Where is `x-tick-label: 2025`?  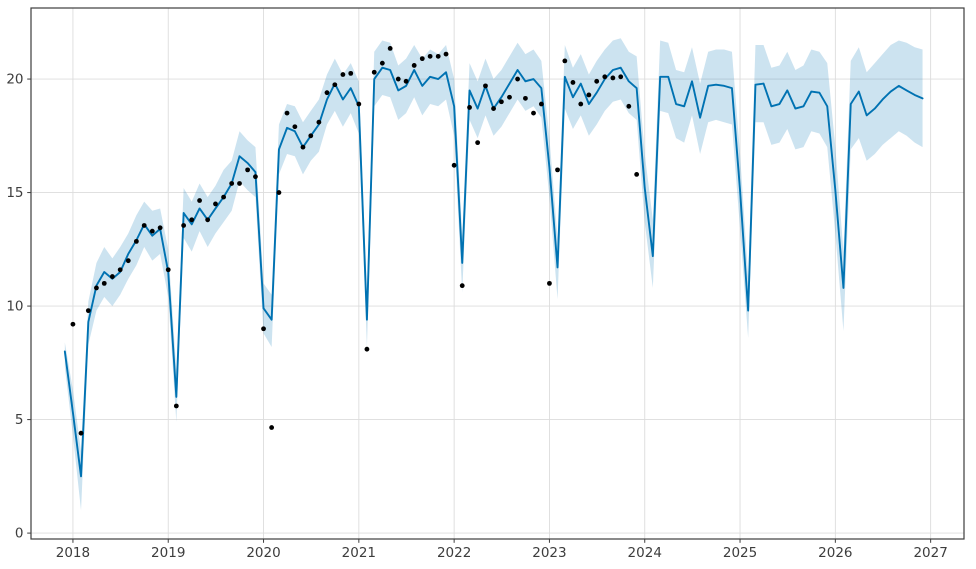 x-tick-label: 2025 is located at coordinates (740, 553).